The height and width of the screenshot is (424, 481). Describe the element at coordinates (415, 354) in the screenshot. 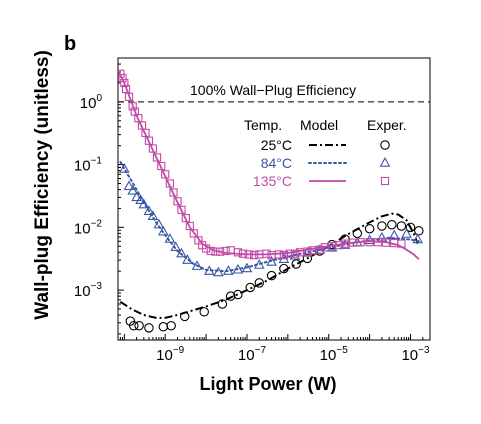

I see `x-tick-label: 10⁻³` at that location.